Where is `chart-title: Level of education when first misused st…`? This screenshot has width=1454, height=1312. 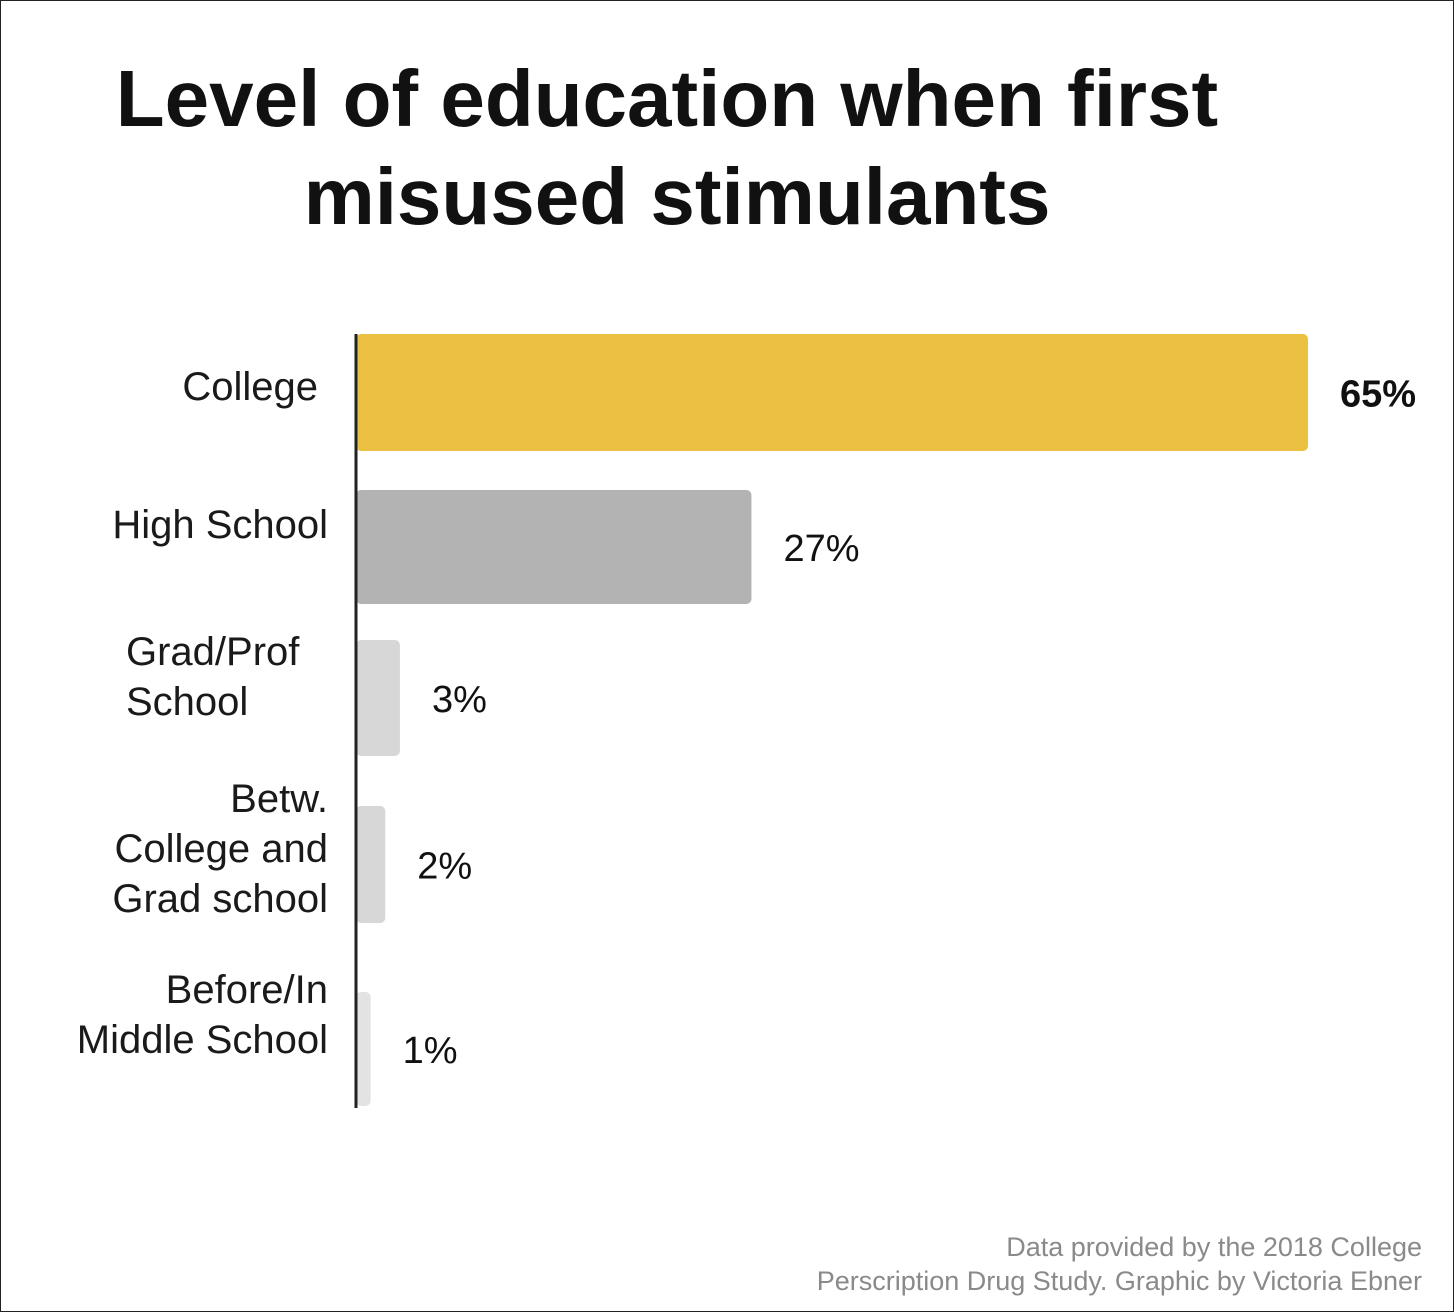 chart-title: Level of education when first misused st… is located at coordinates (727, 148).